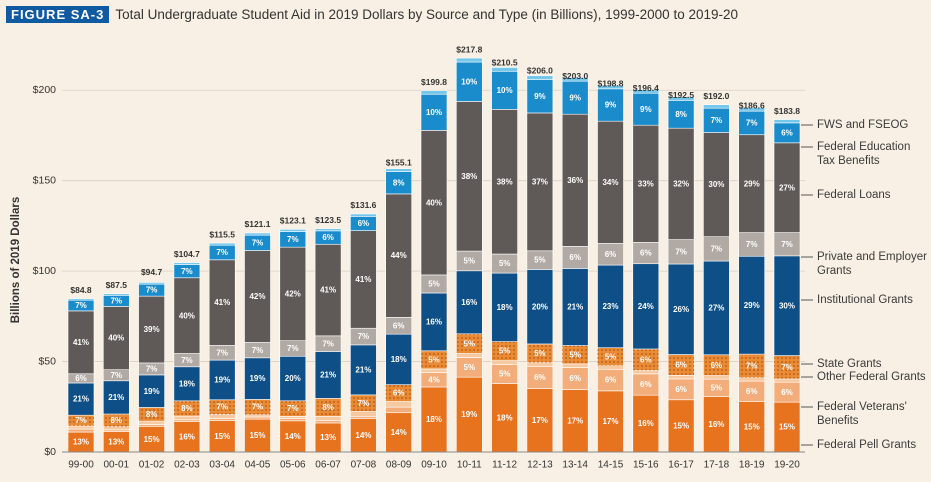  What do you see at coordinates (646, 465) in the screenshot?
I see `x-tick-label: 15-16` at bounding box center [646, 465].